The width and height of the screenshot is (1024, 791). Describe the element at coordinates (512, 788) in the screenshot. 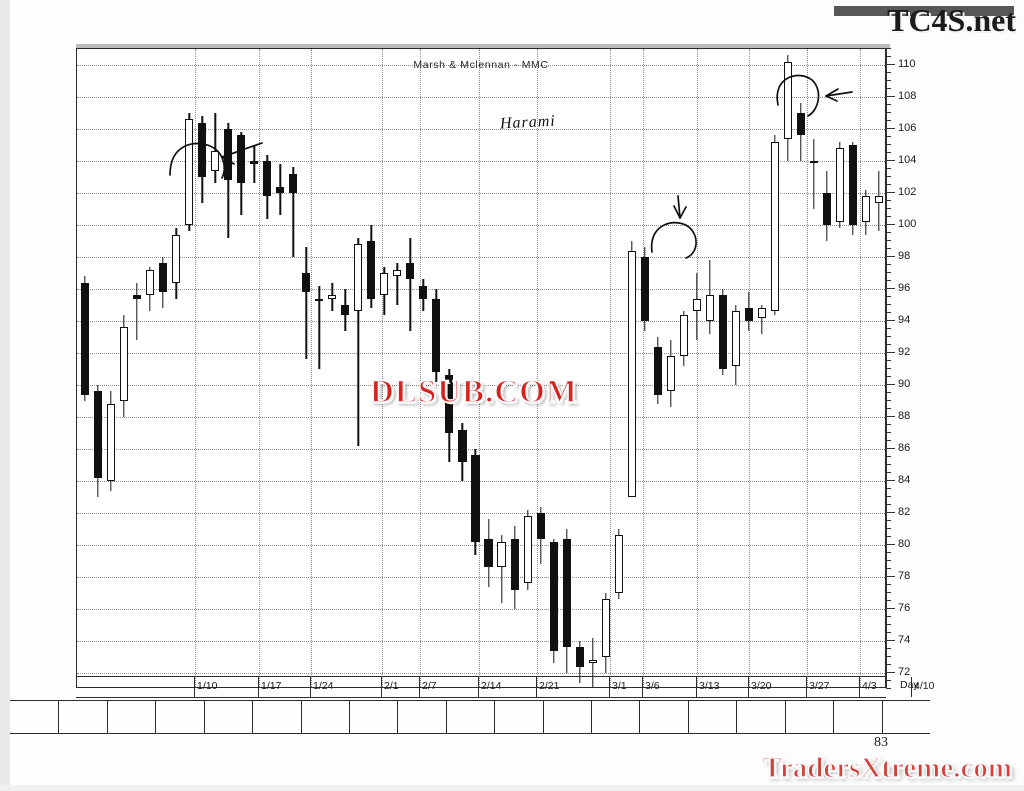

I see `scan-edge-bottom` at that location.